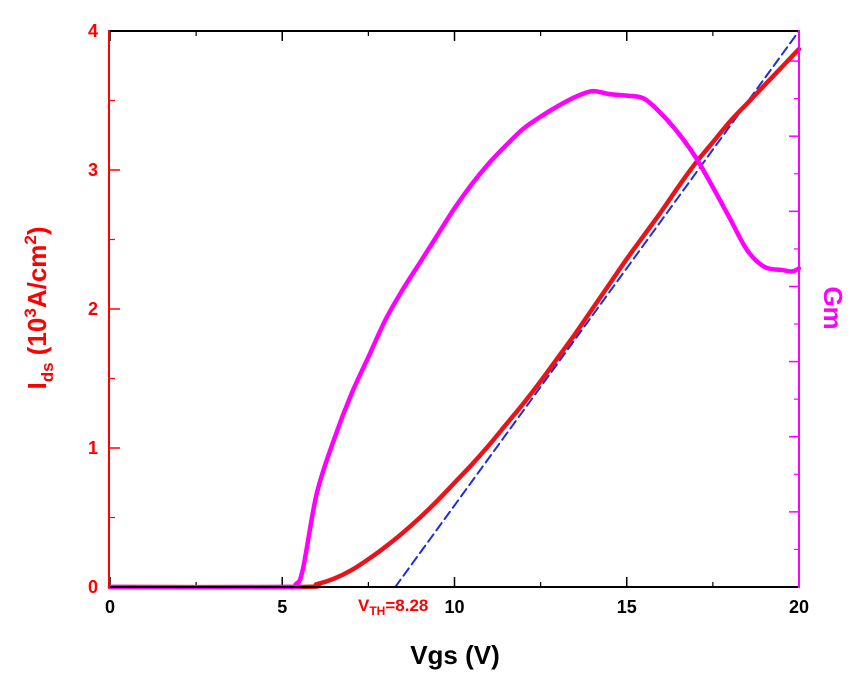 The width and height of the screenshot is (854, 680). I want to click on plot-frame-bottom, so click(455, 587).